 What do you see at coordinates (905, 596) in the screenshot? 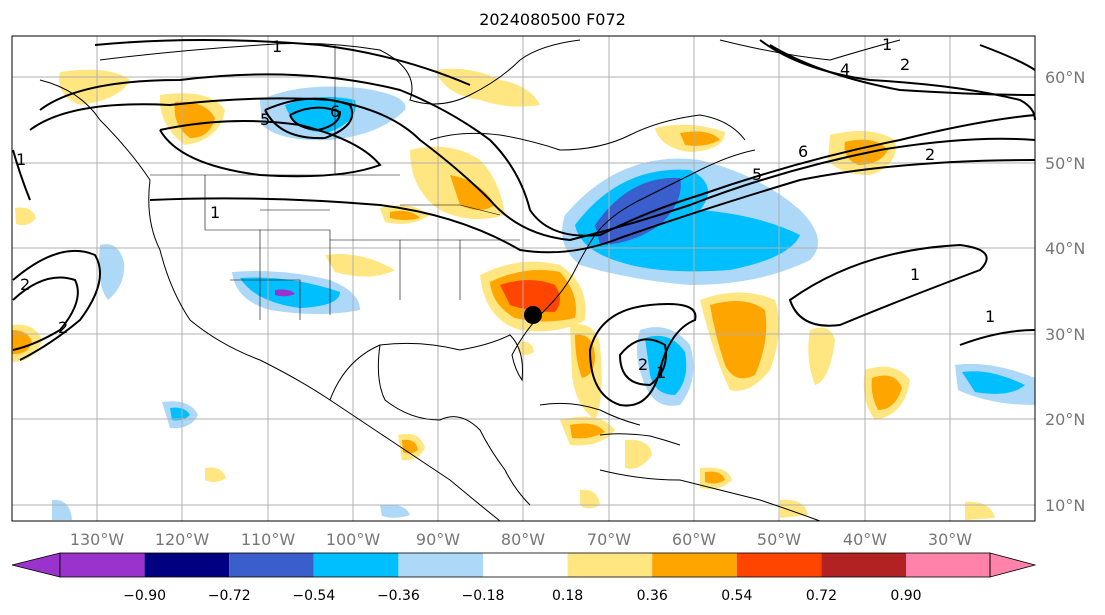
I see `colorbar-tick-label: 0.90` at bounding box center [905, 596].